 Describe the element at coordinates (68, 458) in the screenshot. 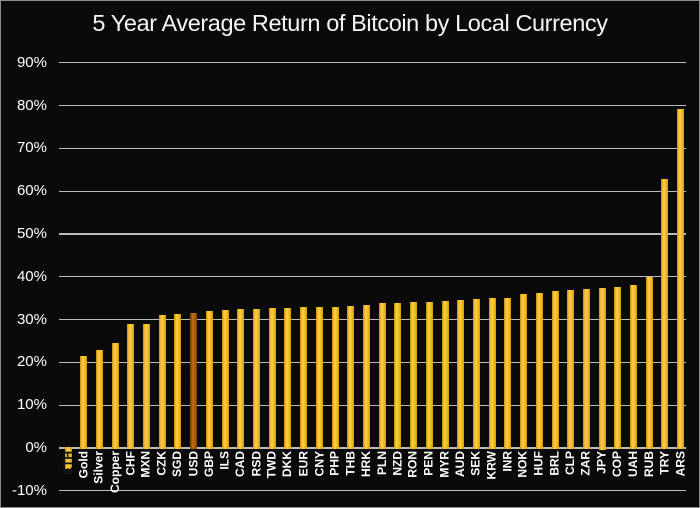

I see `bar-ETH` at that location.